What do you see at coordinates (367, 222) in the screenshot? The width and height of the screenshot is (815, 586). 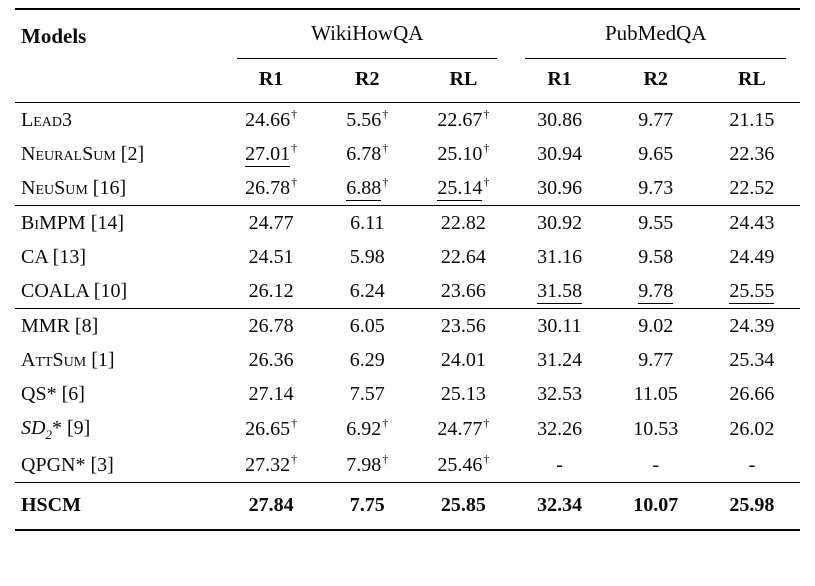 I see `metric-number: 6.11` at bounding box center [367, 222].